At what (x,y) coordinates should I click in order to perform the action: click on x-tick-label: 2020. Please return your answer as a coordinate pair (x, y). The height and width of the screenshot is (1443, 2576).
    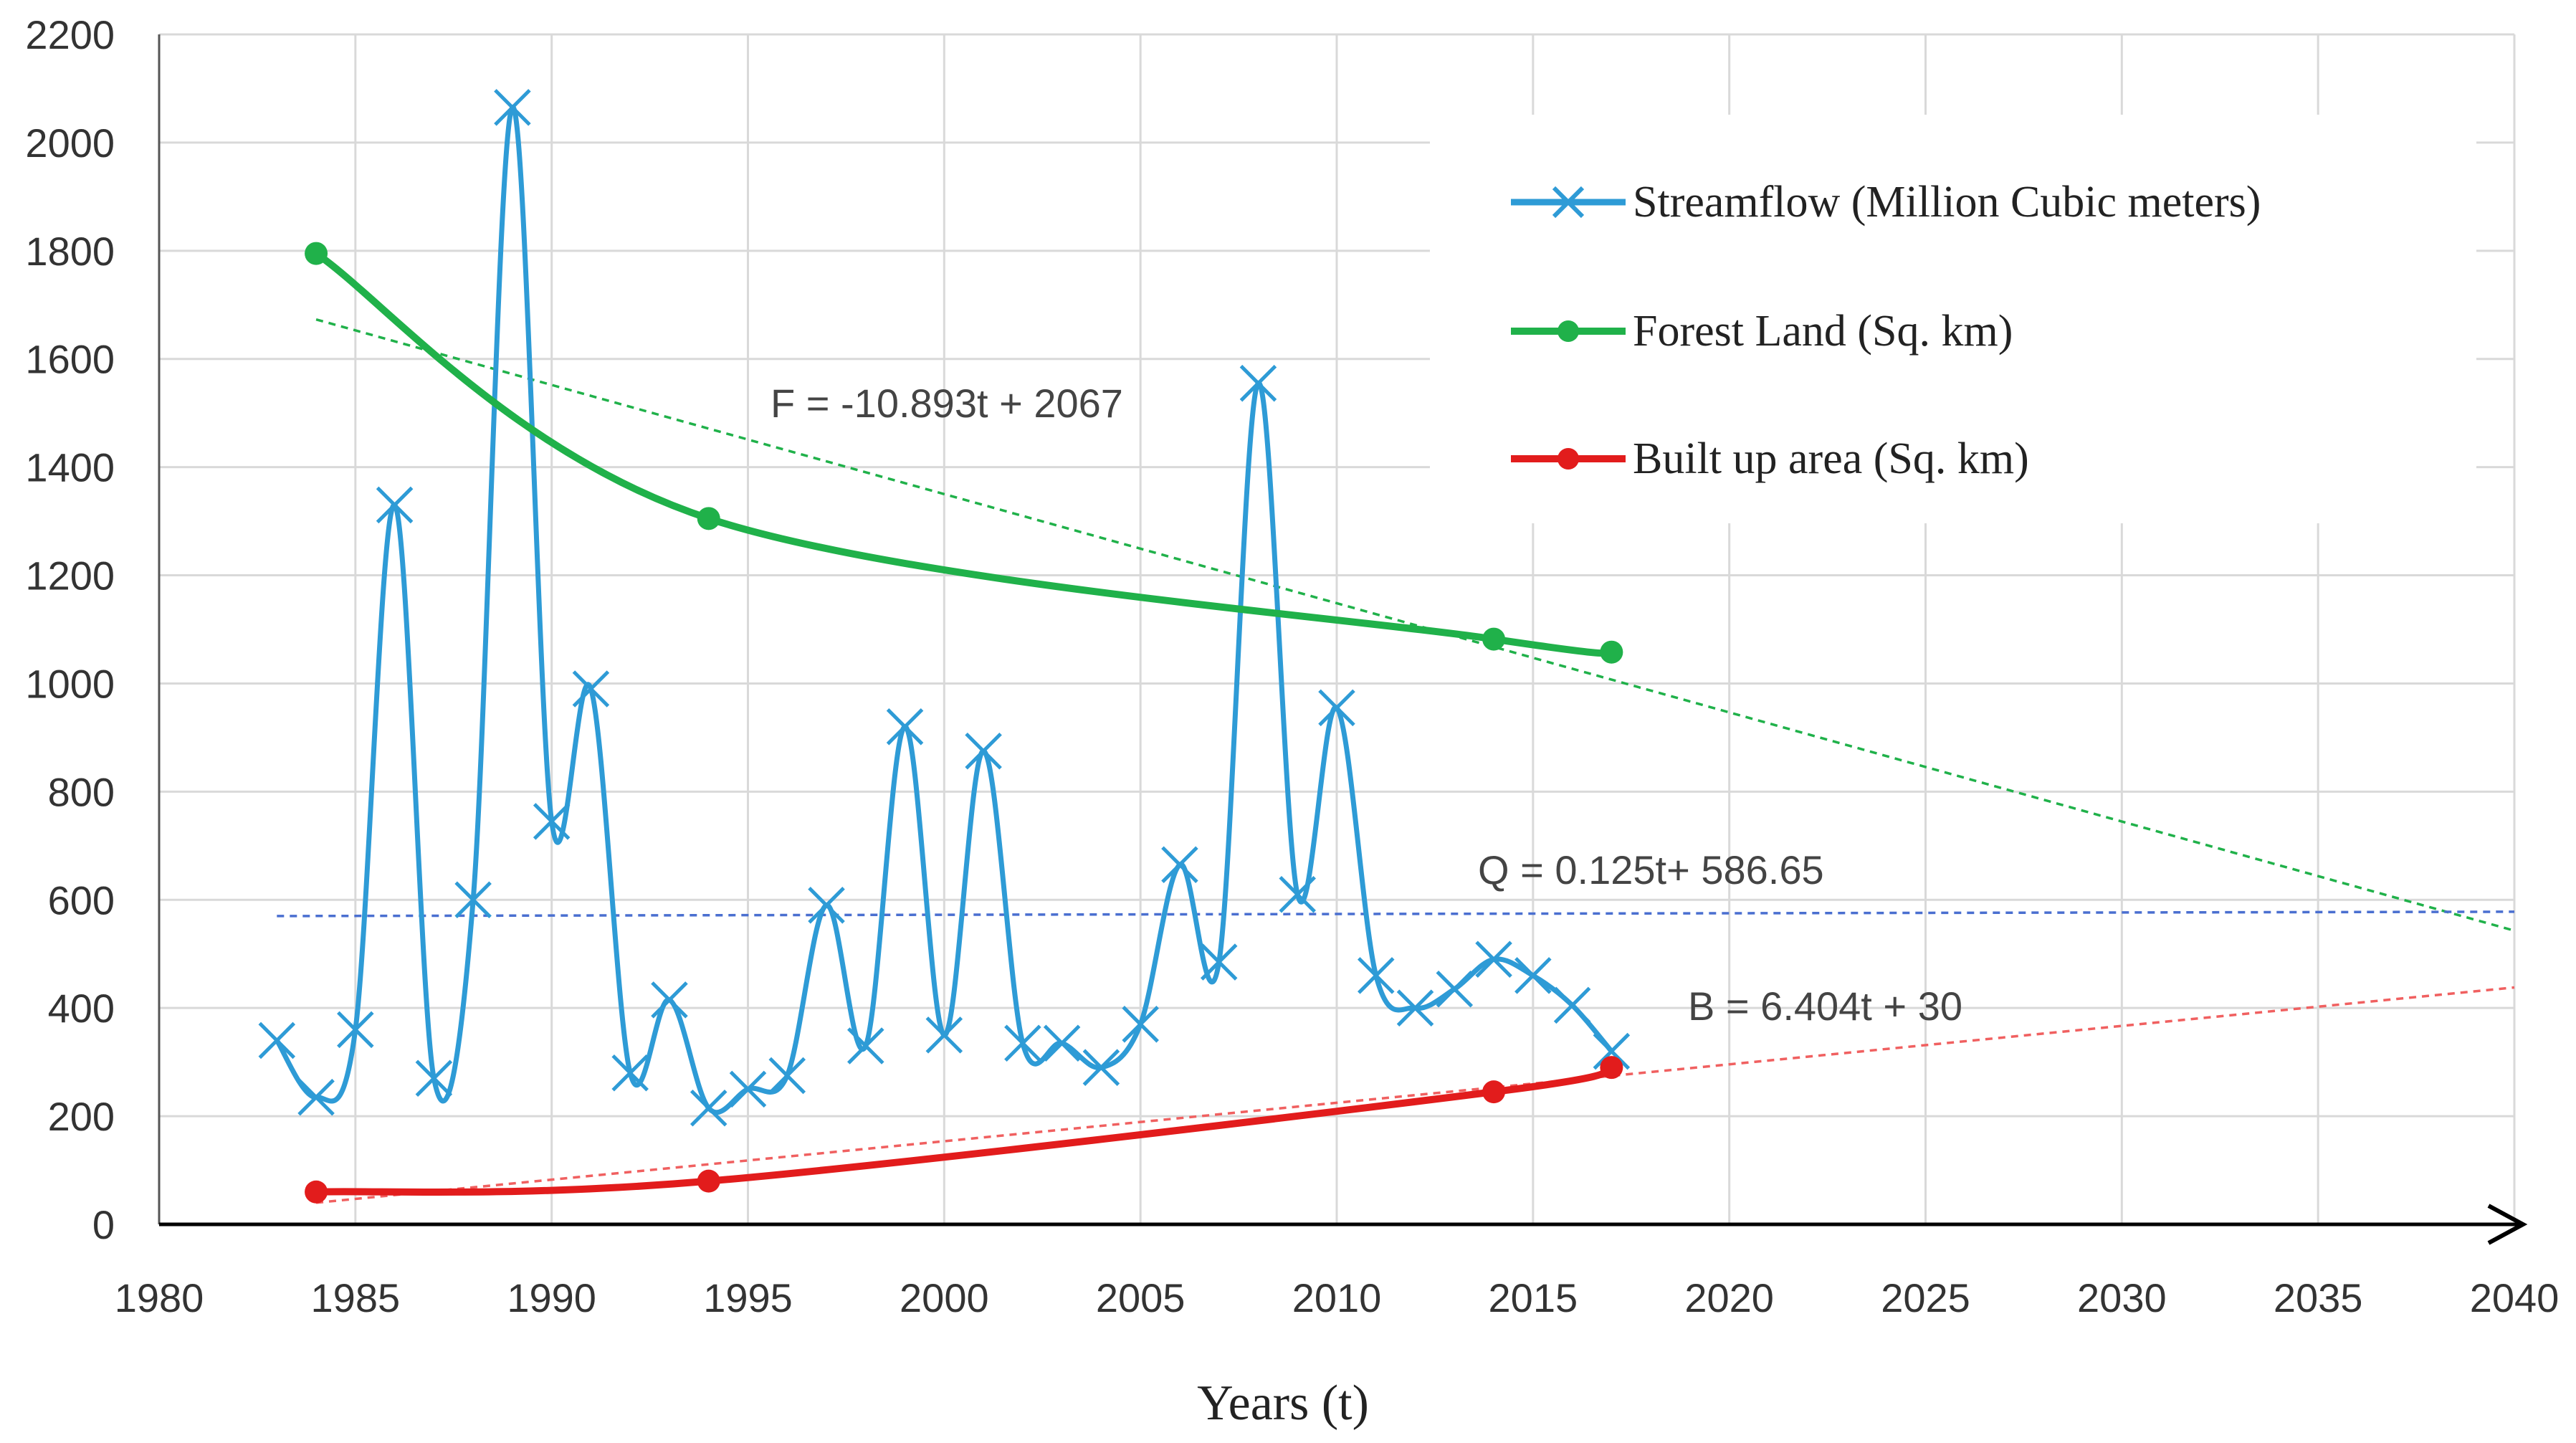
    Looking at the image, I should click on (1729, 1297).